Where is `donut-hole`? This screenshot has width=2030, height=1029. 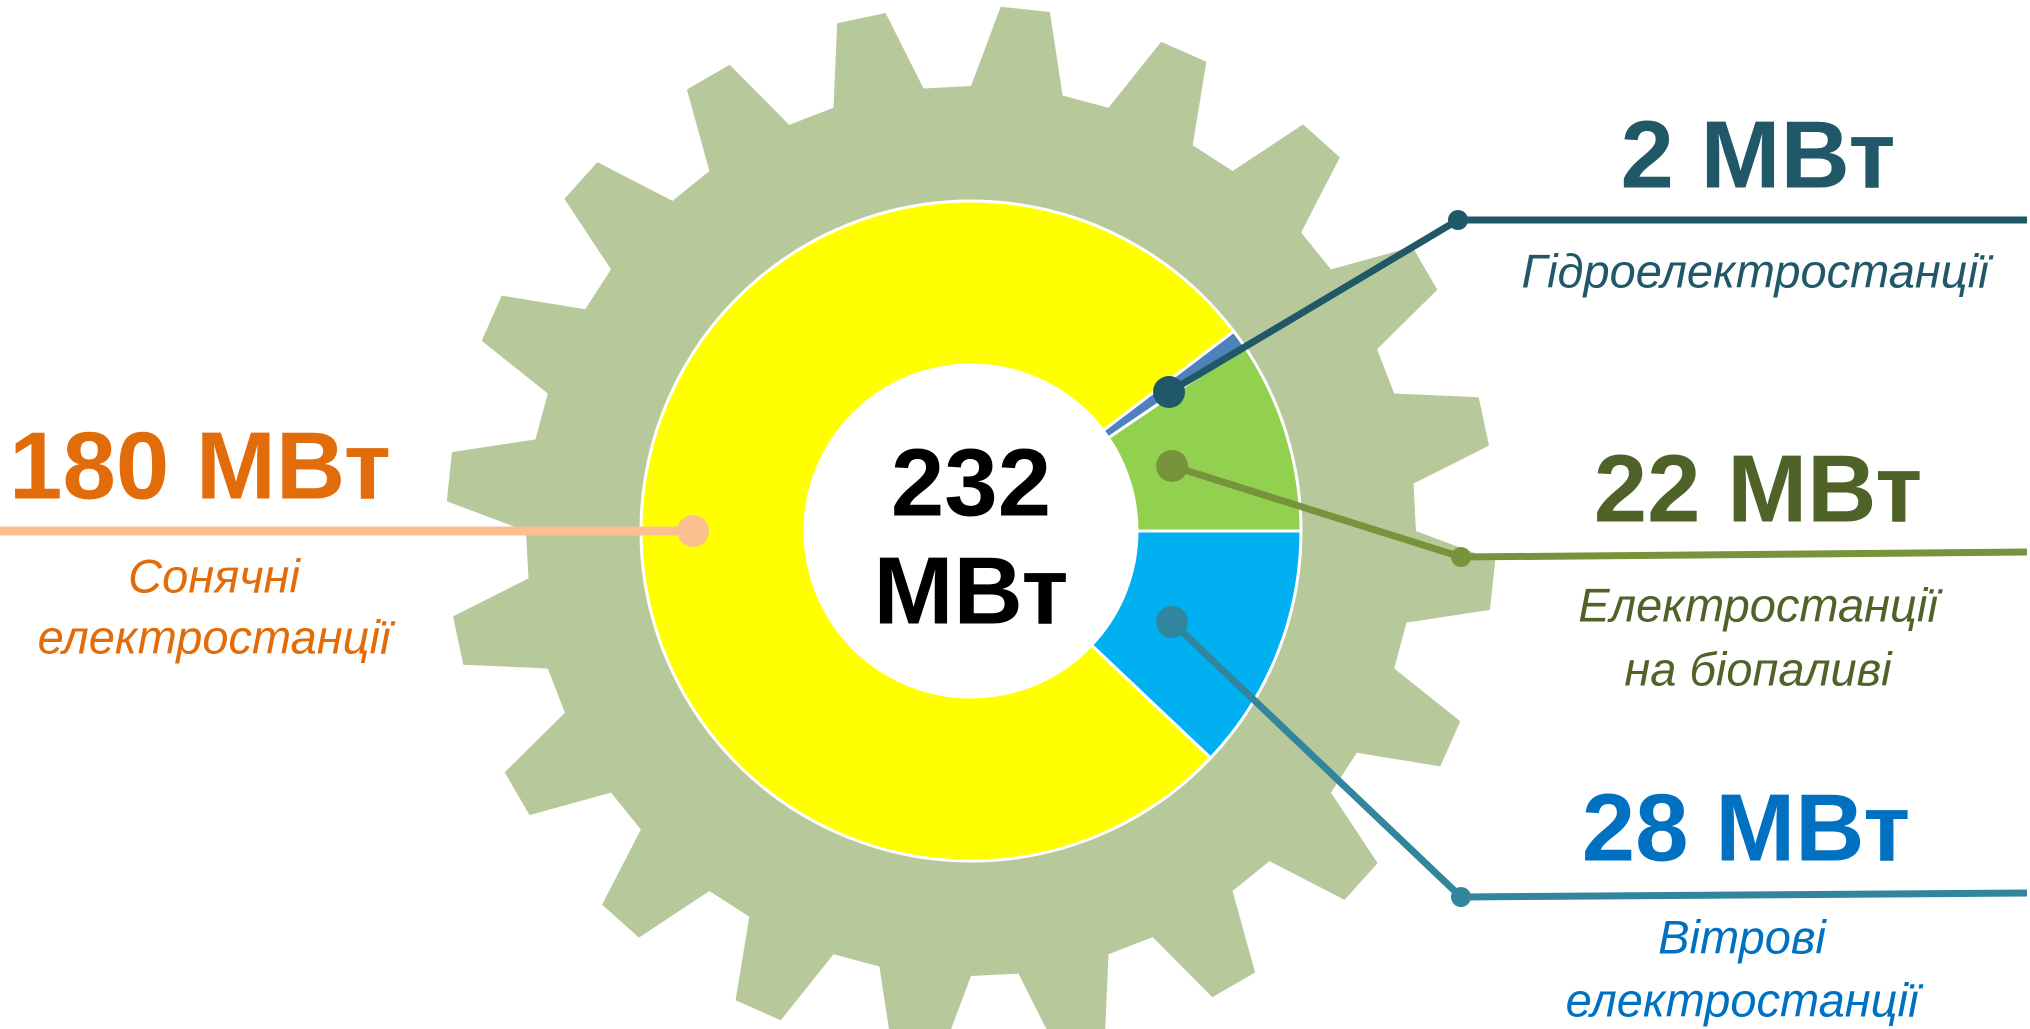 donut-hole is located at coordinates (971, 531).